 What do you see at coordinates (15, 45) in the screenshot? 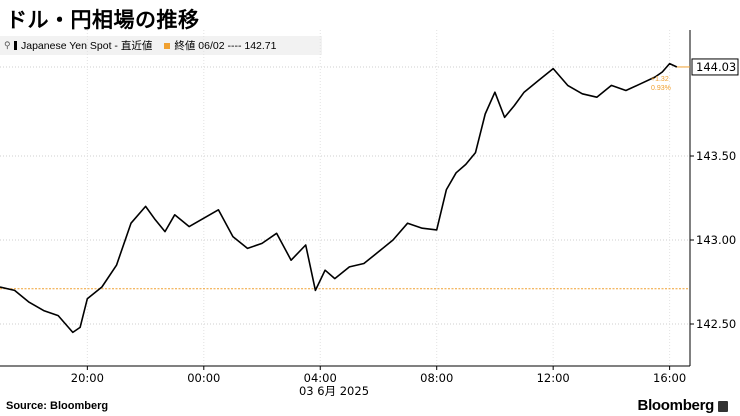
I see `series-swatch` at bounding box center [15, 45].